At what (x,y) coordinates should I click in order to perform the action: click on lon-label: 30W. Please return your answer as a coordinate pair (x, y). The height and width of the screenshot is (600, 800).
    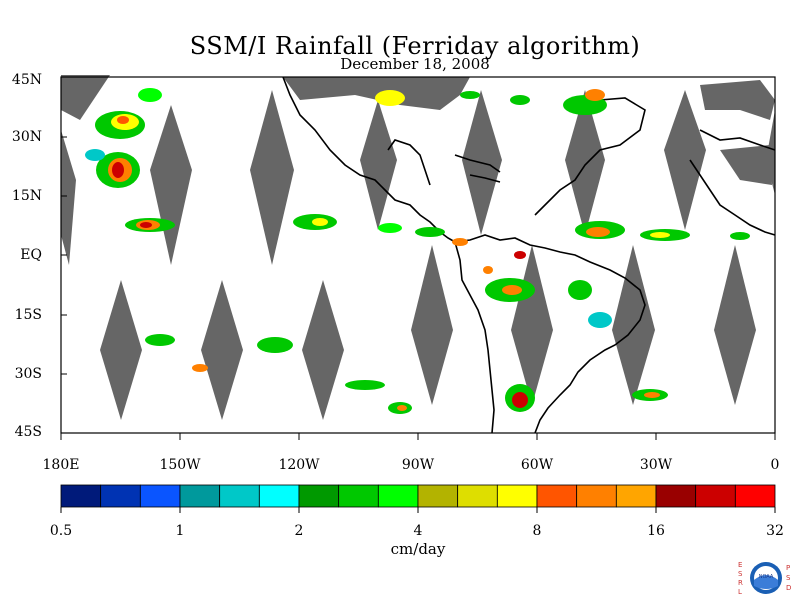
    Looking at the image, I should click on (656, 465).